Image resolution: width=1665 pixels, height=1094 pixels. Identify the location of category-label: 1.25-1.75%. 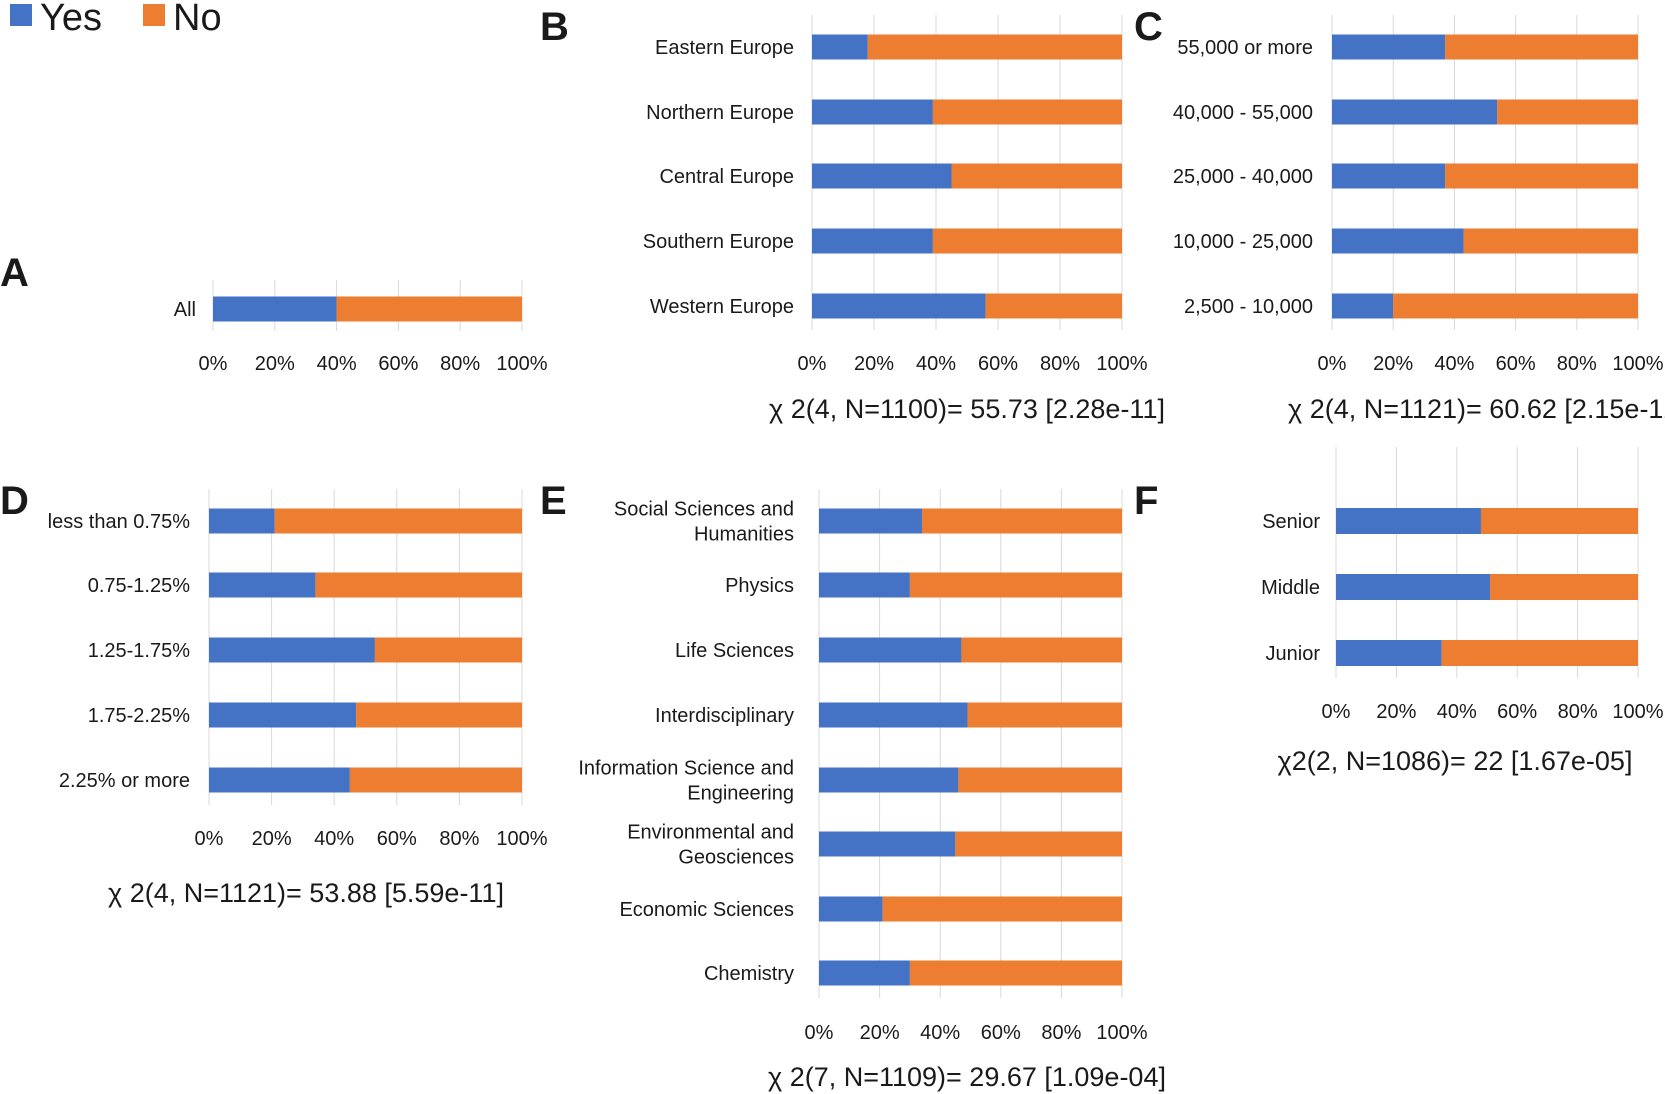
(139, 651).